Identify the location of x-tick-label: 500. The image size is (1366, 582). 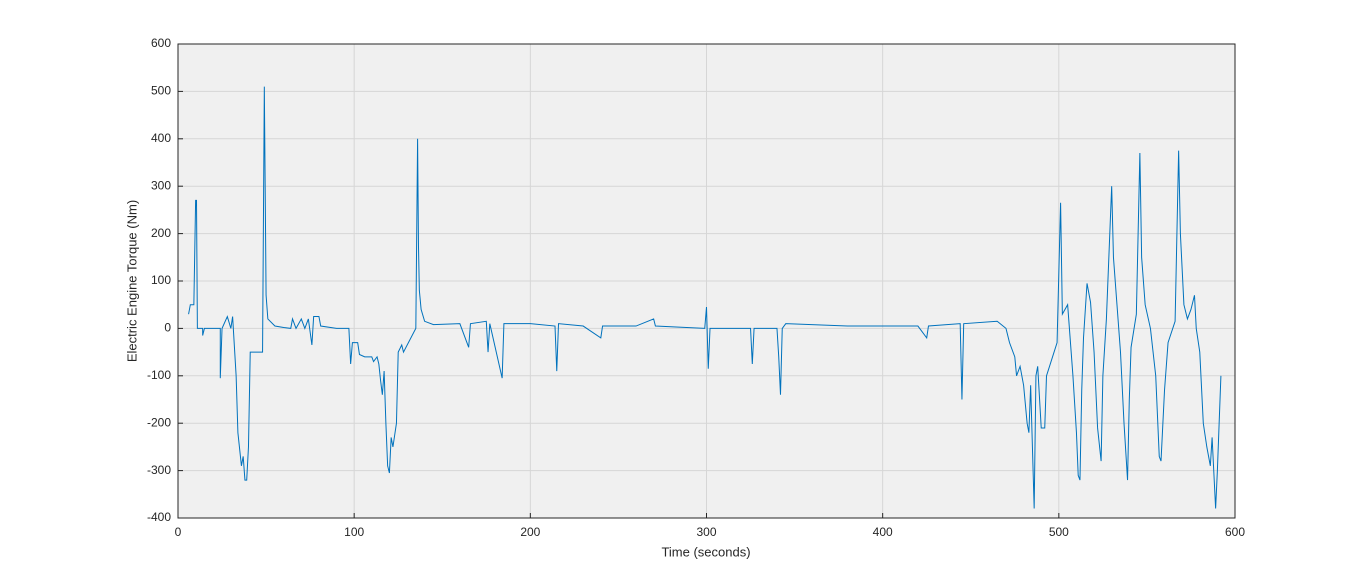
(1059, 532).